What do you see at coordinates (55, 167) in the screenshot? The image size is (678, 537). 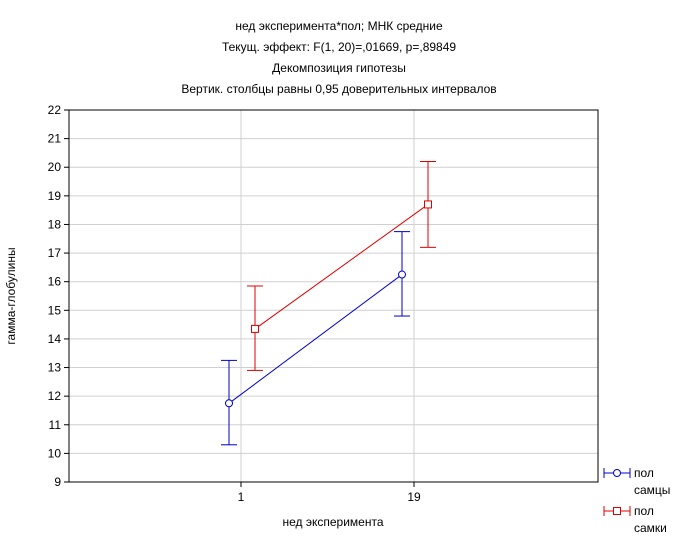 I see `y-tick-label: 20` at bounding box center [55, 167].